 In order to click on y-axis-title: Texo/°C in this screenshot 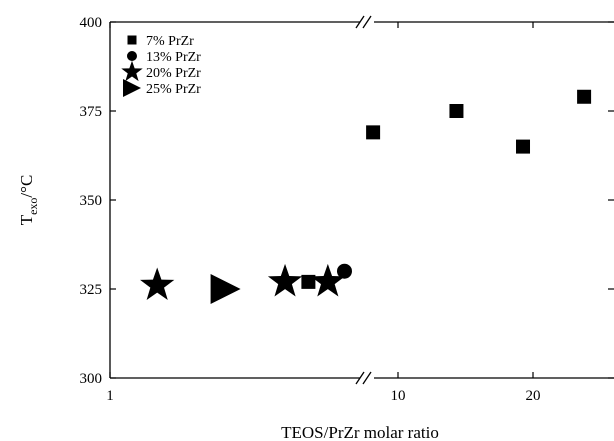, I will do `click(28, 200)`.